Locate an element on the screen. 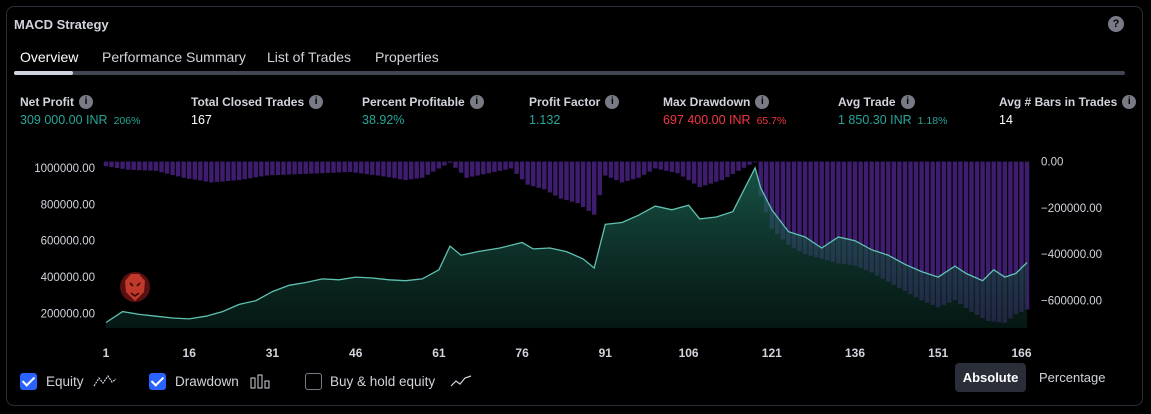 This screenshot has width=1151, height=414. stat-percent-profitable: Percent Profitable i 38.92% is located at coordinates (423, 110).